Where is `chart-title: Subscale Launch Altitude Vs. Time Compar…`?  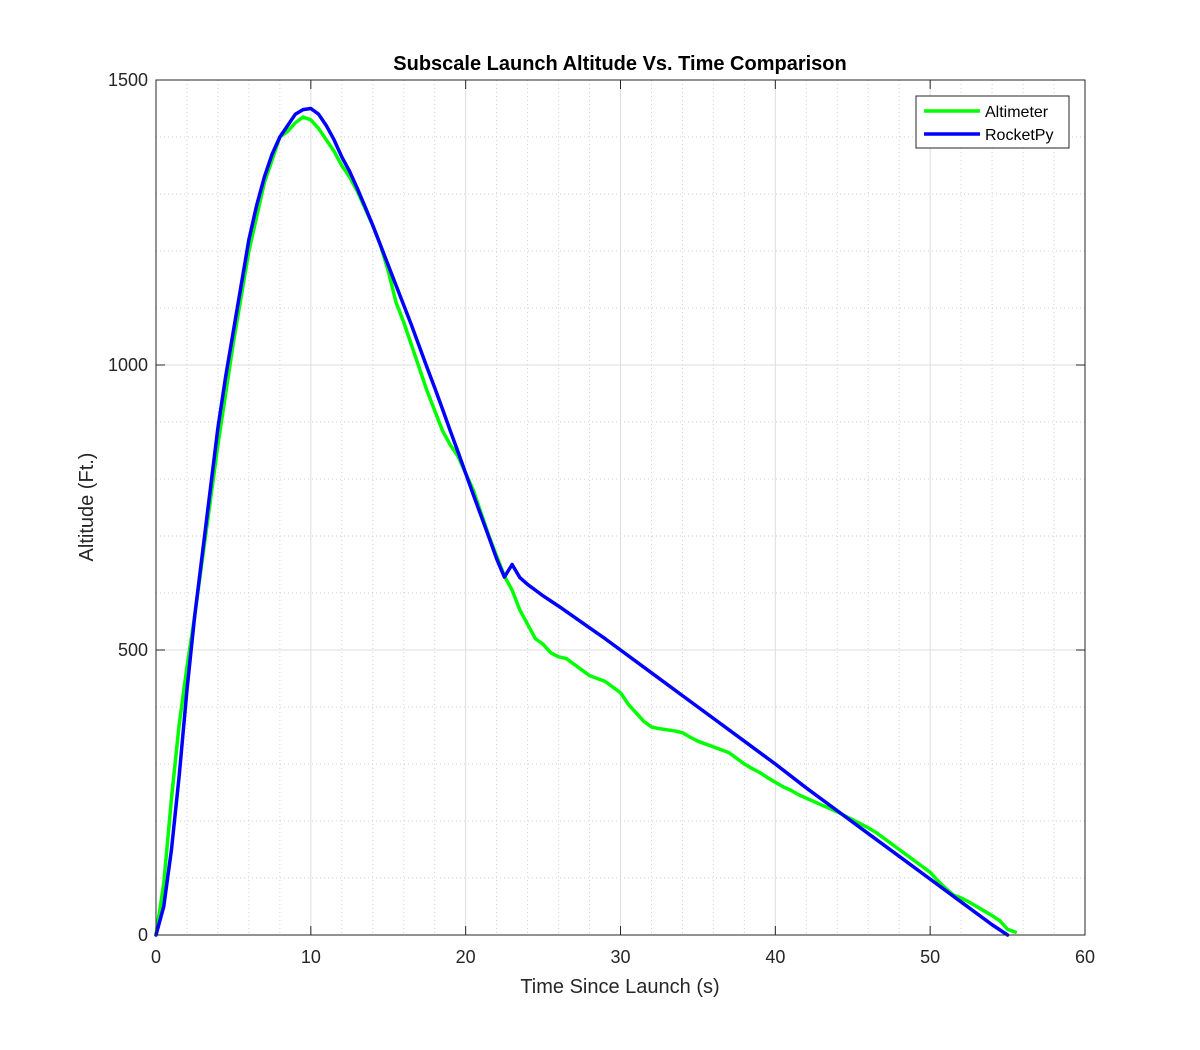 chart-title: Subscale Launch Altitude Vs. Time Compar… is located at coordinates (619, 64).